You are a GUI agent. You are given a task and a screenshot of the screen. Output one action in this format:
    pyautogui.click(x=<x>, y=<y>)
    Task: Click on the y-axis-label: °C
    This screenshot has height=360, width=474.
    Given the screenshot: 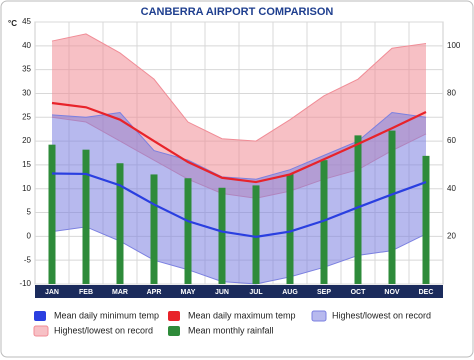 What is the action you would take?
    pyautogui.click(x=12, y=23)
    